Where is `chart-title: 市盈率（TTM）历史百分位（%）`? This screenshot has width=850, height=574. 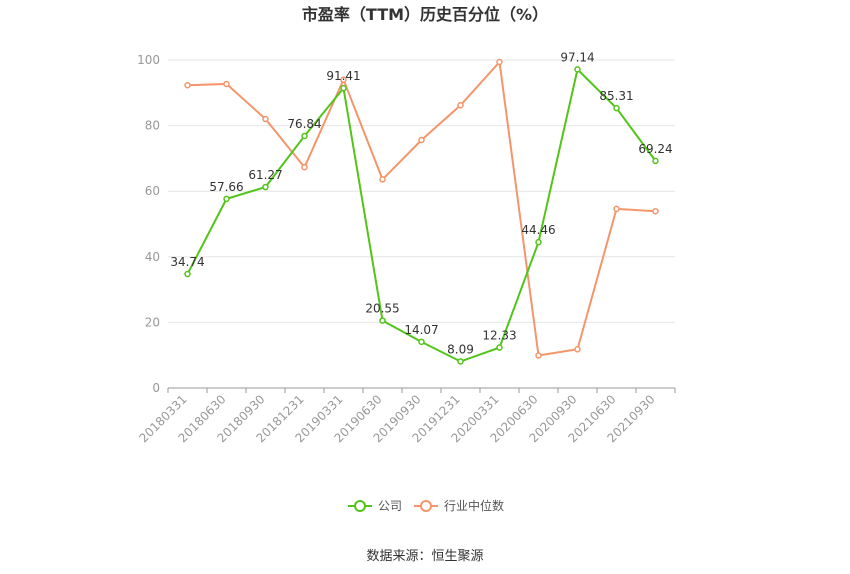
chart-title: 市盈率（TTM）历史百分位（%） is located at coordinates (425, 14).